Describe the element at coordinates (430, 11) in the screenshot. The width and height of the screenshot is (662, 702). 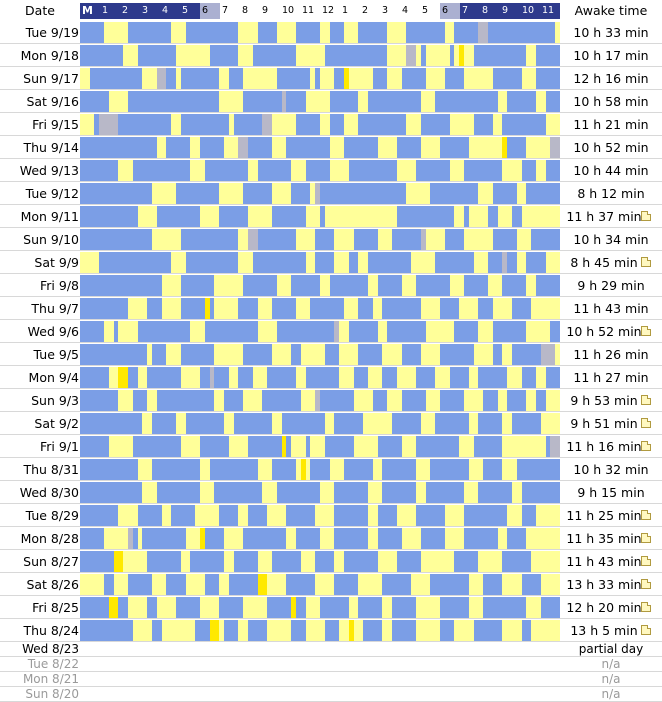
I see `hour-label: 5` at that location.